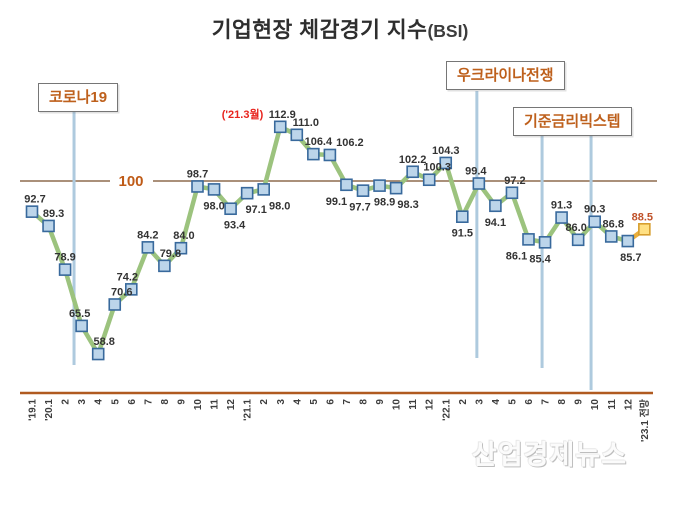 The image size is (680, 509). I want to click on watermark-text: 산업경제뉴스, so click(550, 455).